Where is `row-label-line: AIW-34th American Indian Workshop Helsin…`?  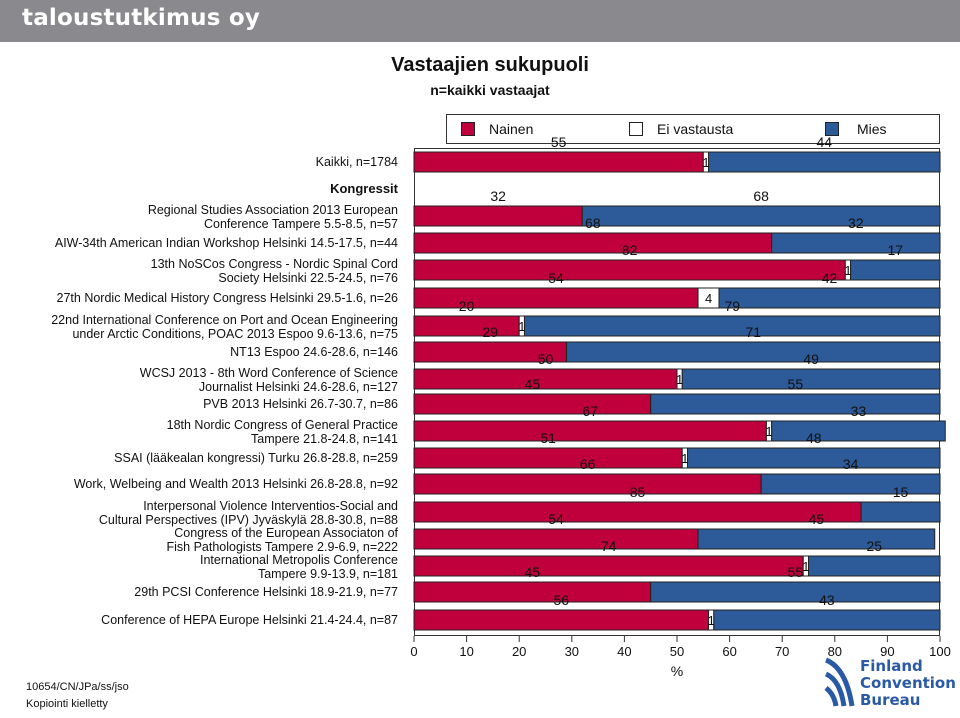 row-label-line: AIW-34th American Indian Workshop Helsin… is located at coordinates (226, 243).